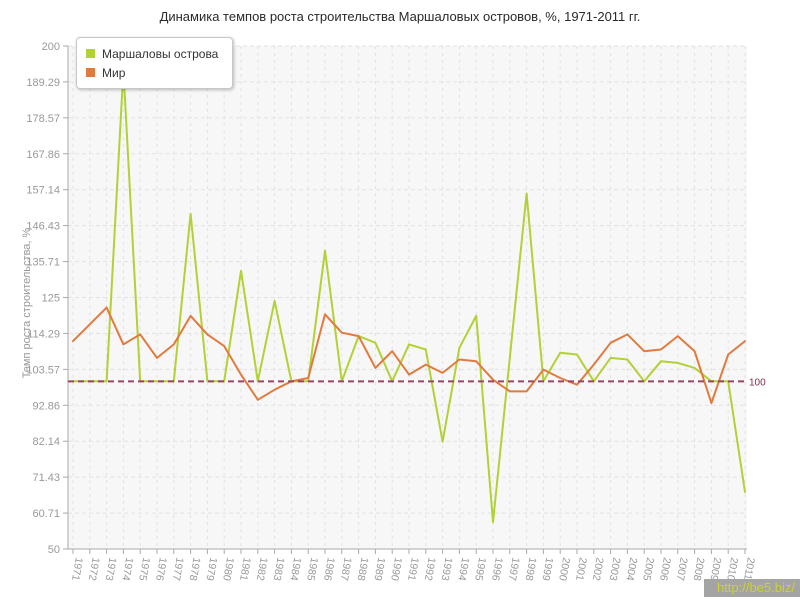 The height and width of the screenshot is (600, 800). Describe the element at coordinates (114, 72) in the screenshot. I see `legend-label-world: Мир` at that location.